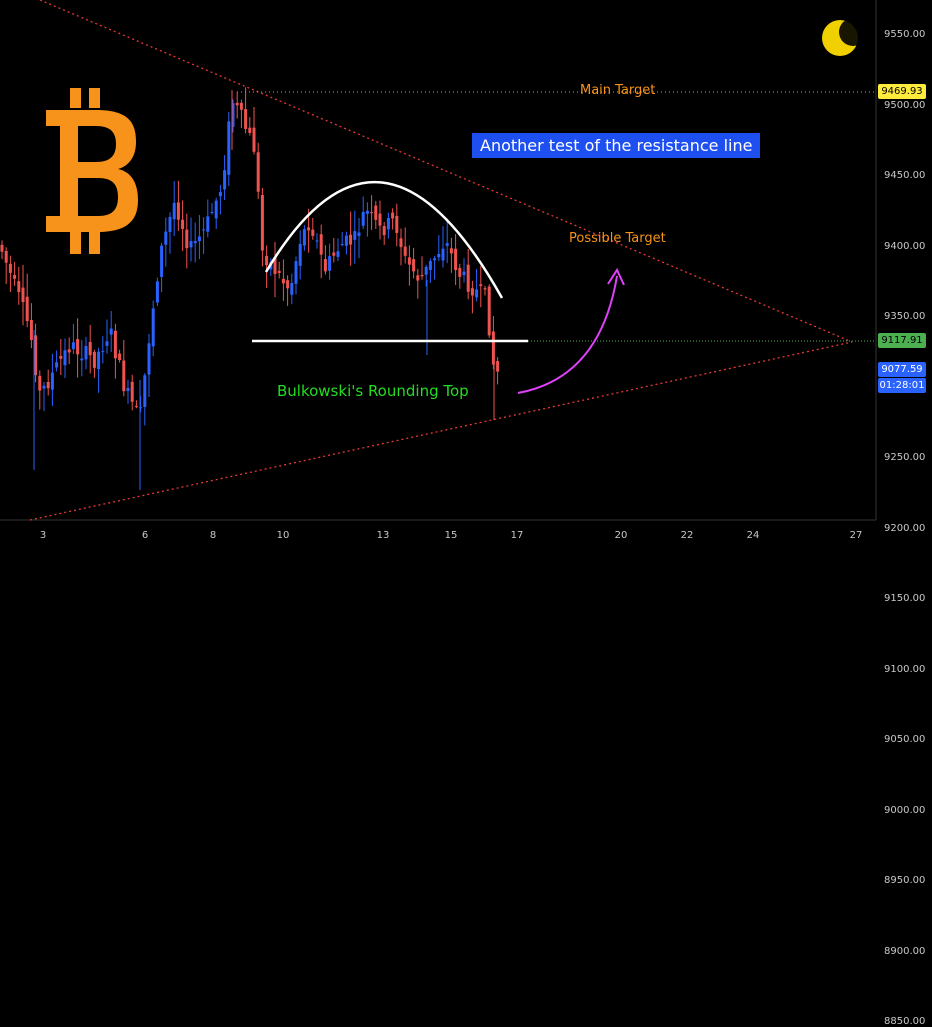 Image resolution: width=932 pixels, height=1027 pixels. Describe the element at coordinates (92, 171) in the screenshot. I see `bitcoin-logo` at that location.